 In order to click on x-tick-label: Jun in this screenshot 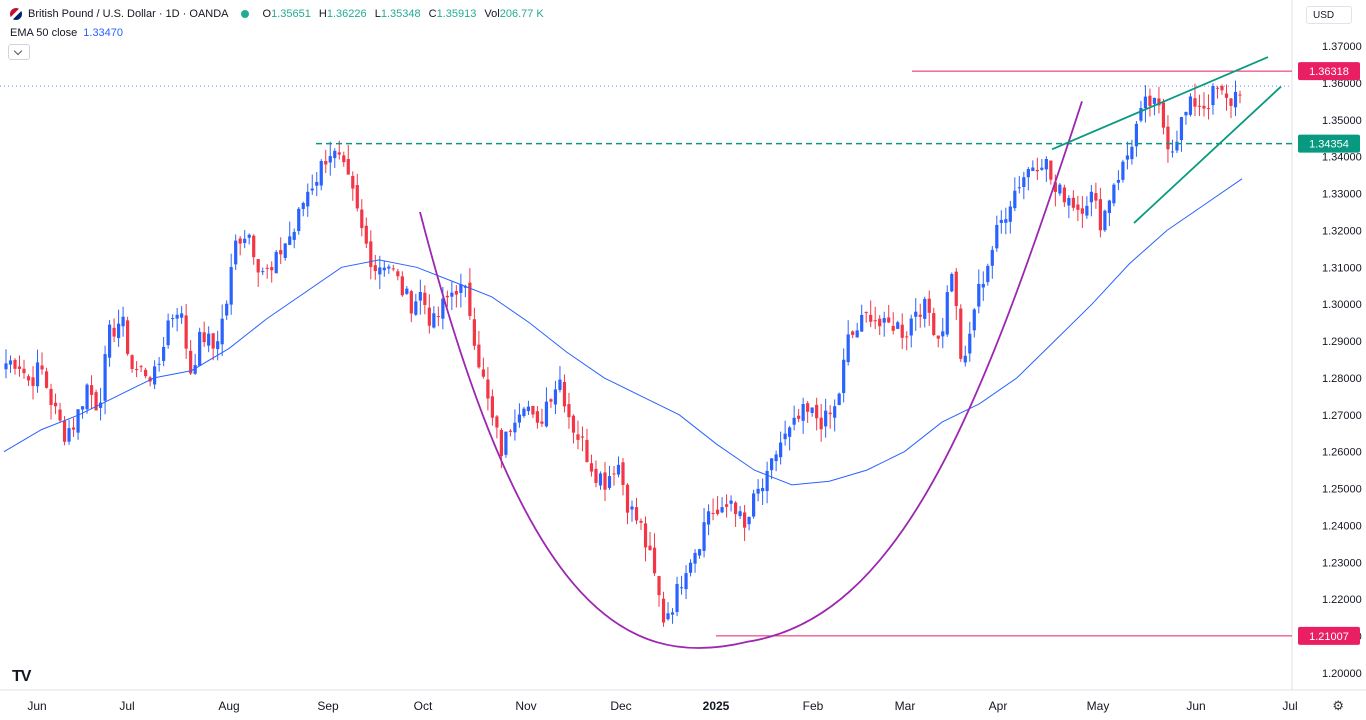, I will do `click(1195, 706)`.